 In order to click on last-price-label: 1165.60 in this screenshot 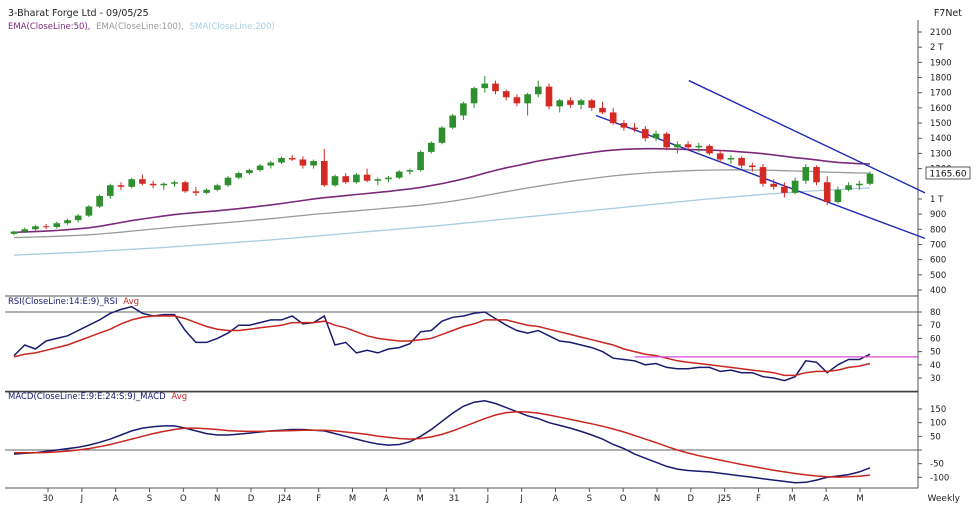, I will do `click(947, 175)`.